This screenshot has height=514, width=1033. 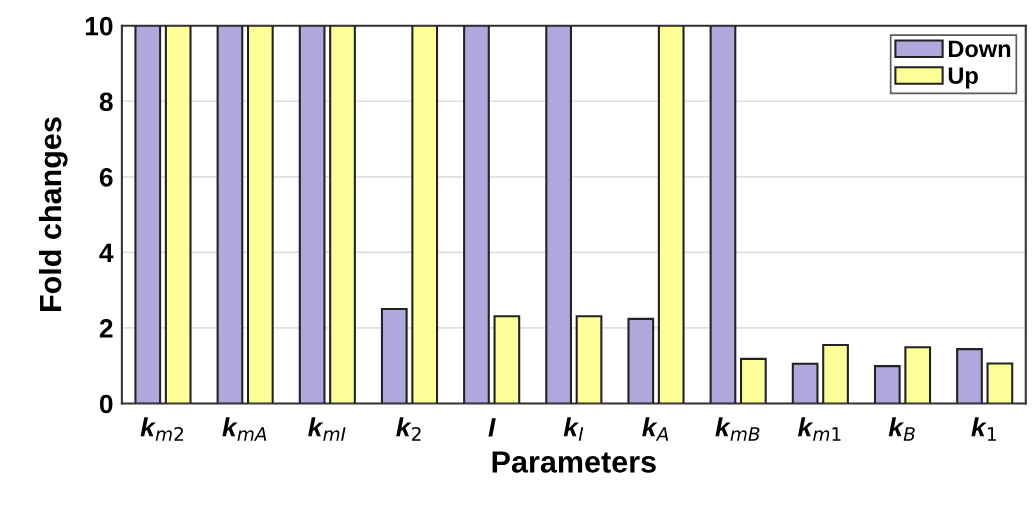 I want to click on y-tick-label: 4, so click(x=106, y=252).